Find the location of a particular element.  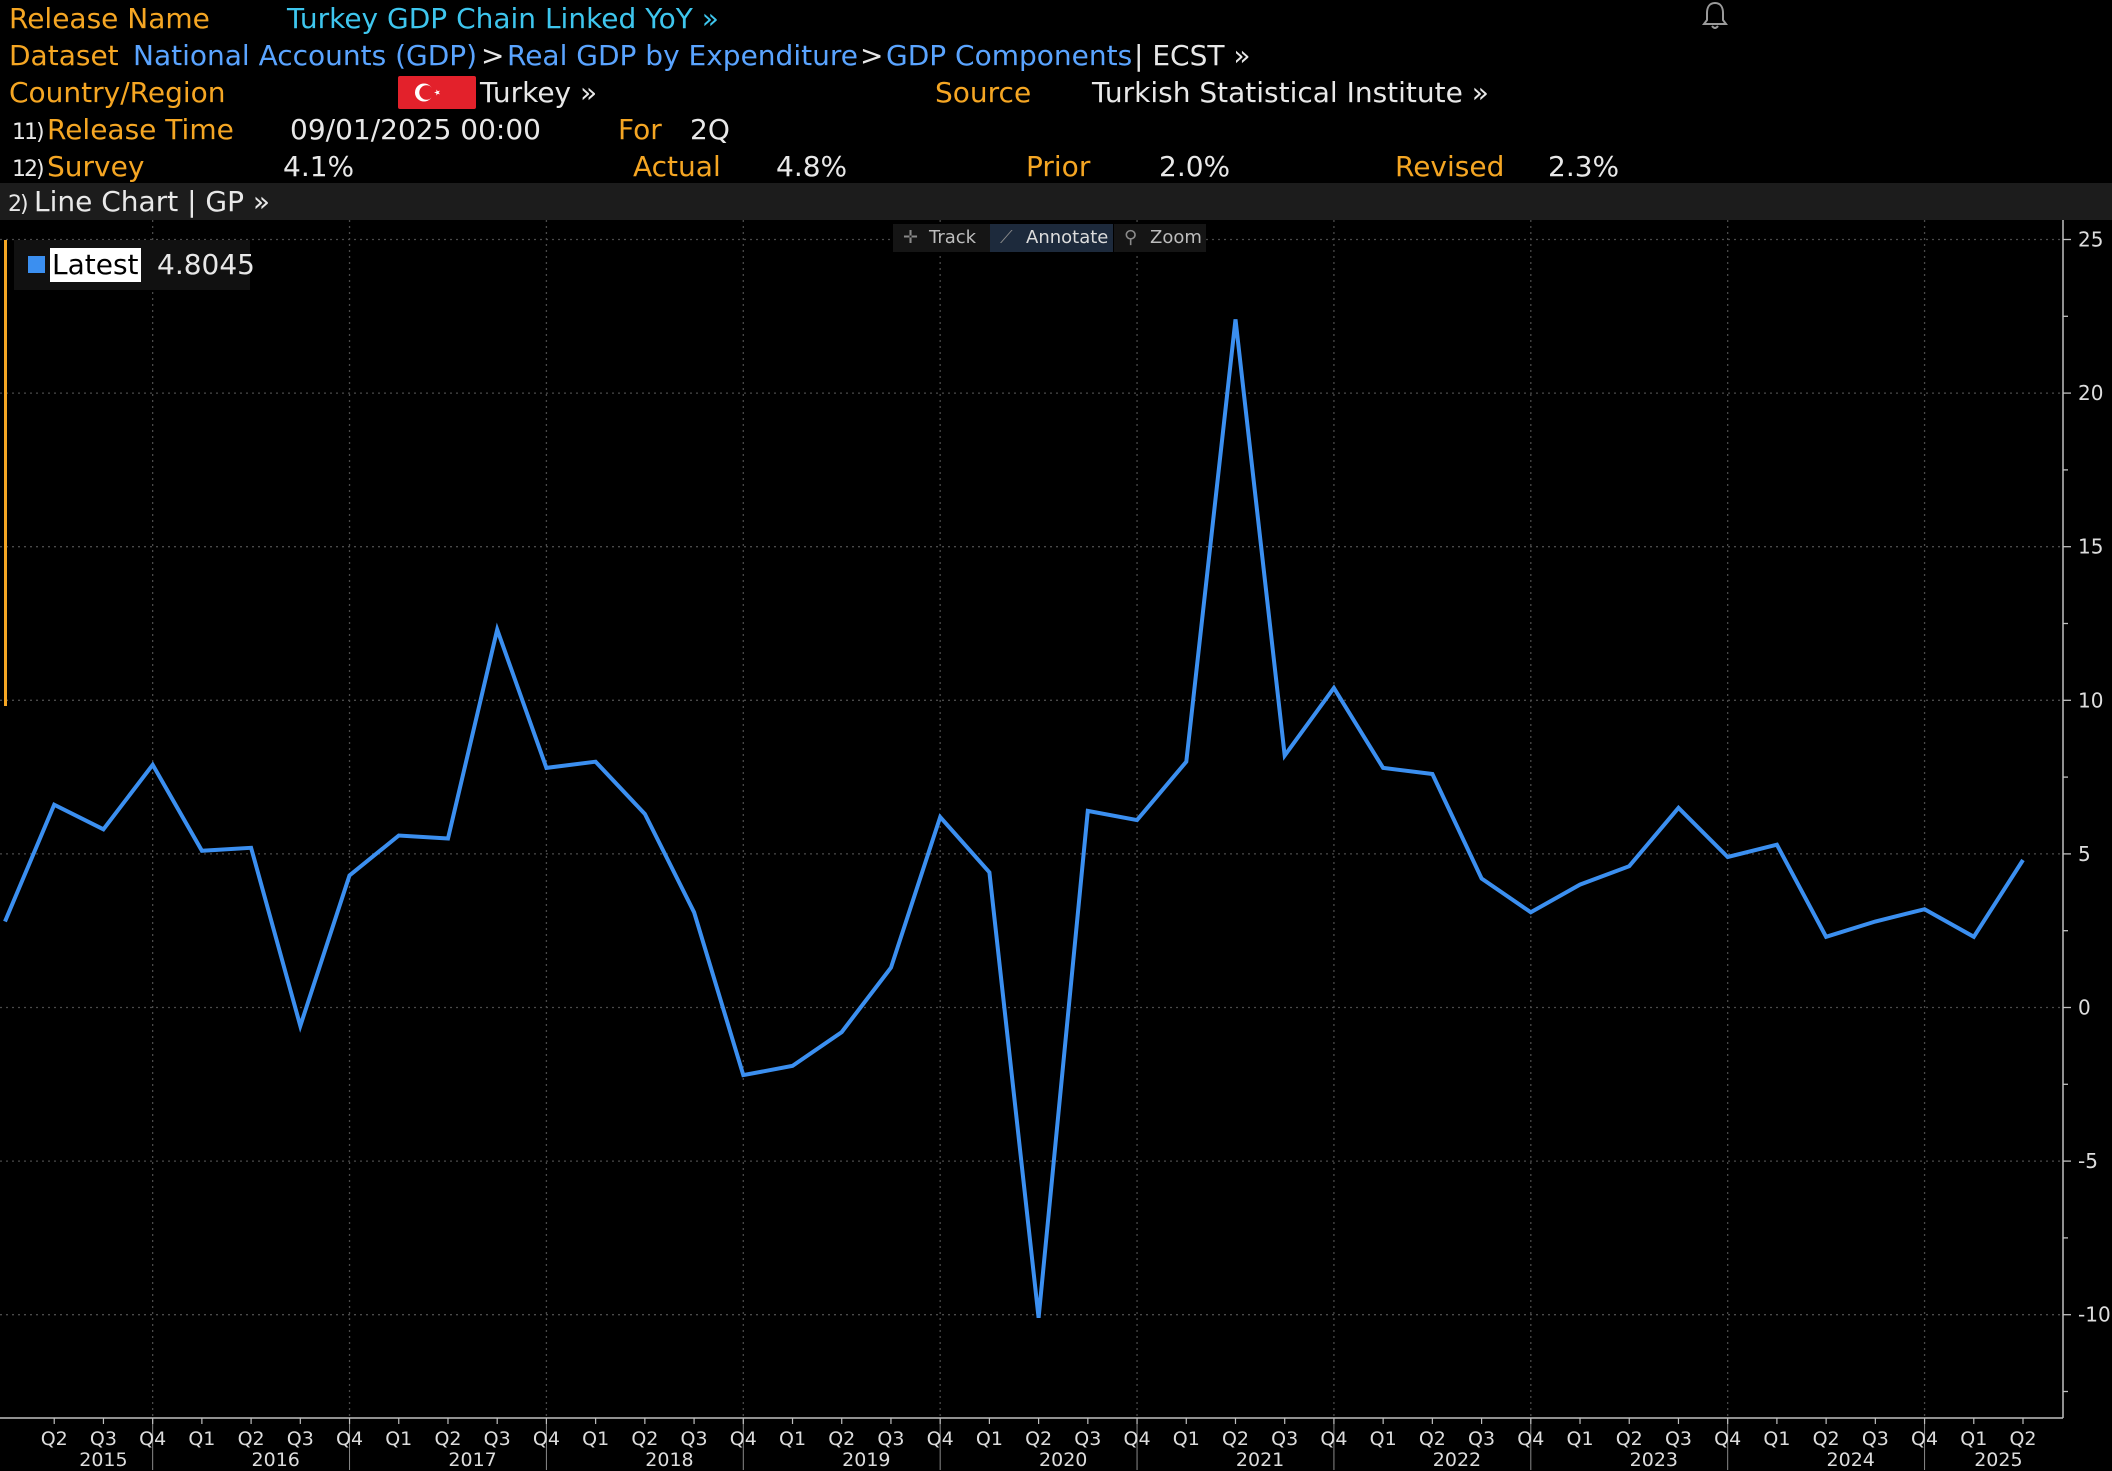

y-tick-label: 20 is located at coordinates (2090, 393).